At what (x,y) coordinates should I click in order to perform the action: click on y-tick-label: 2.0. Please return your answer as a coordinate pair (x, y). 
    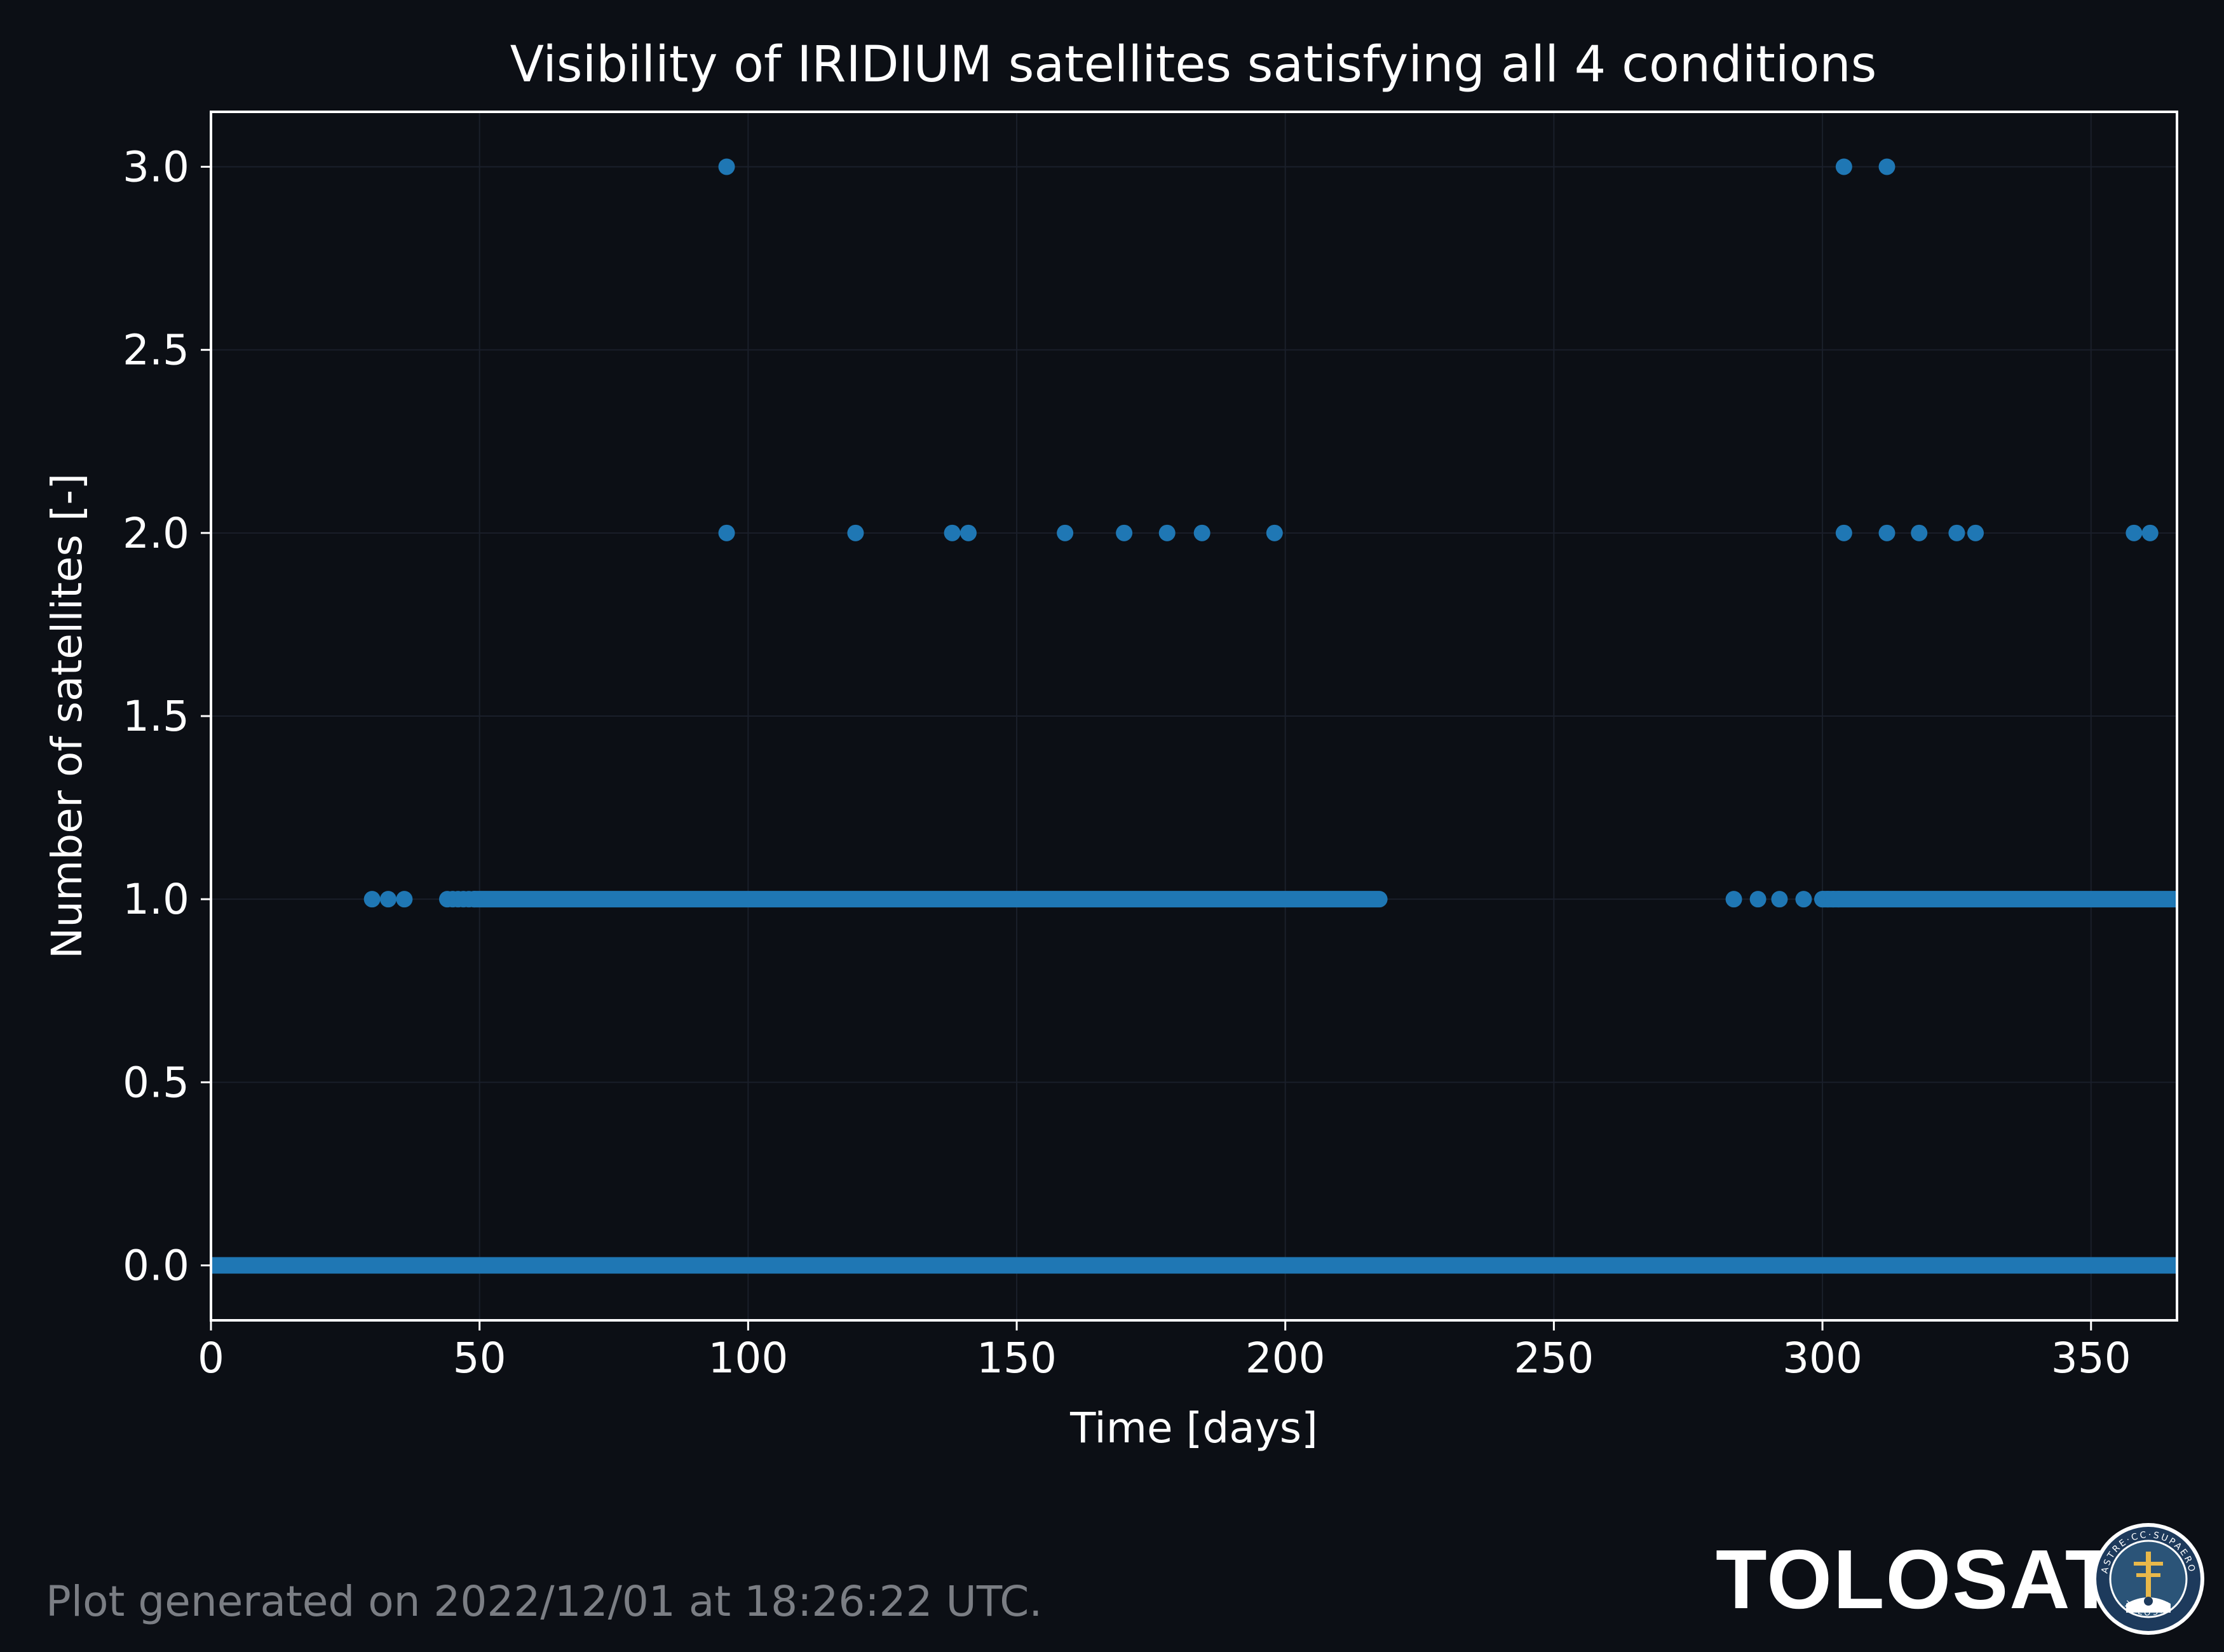
    Looking at the image, I should click on (156, 533).